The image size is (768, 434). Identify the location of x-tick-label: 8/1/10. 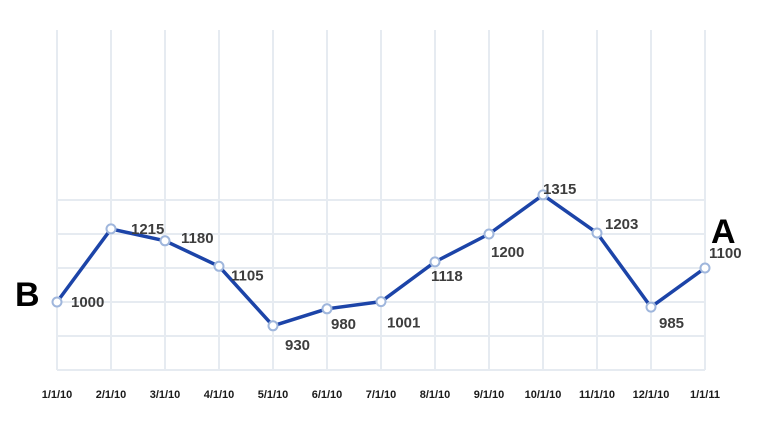
(435, 395).